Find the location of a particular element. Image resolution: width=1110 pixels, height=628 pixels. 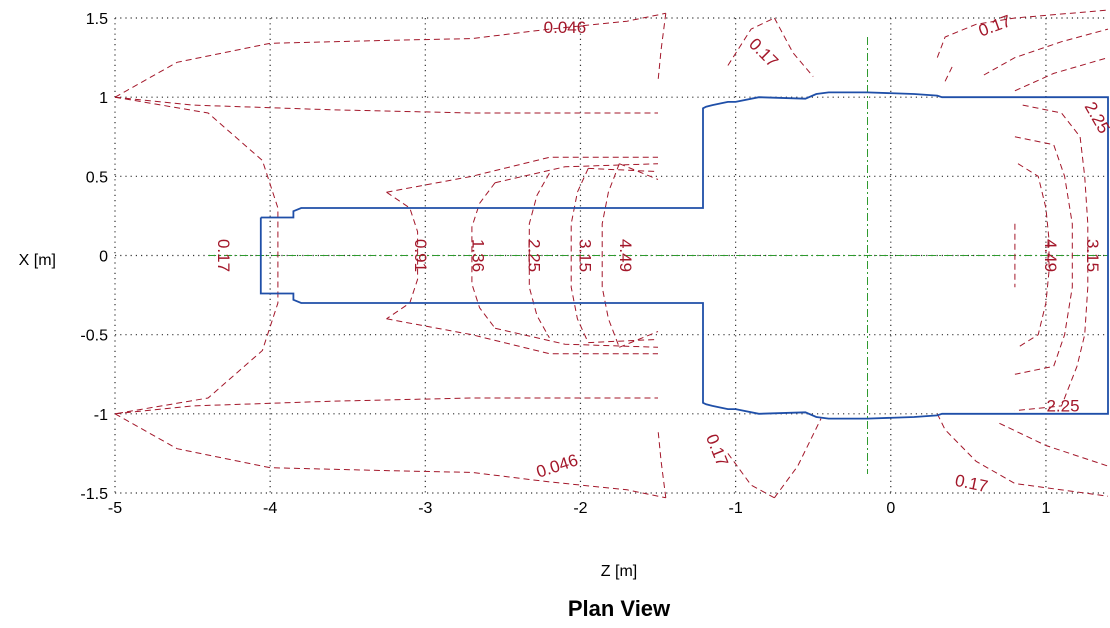

x-axis-label: Z [m] is located at coordinates (619, 571).